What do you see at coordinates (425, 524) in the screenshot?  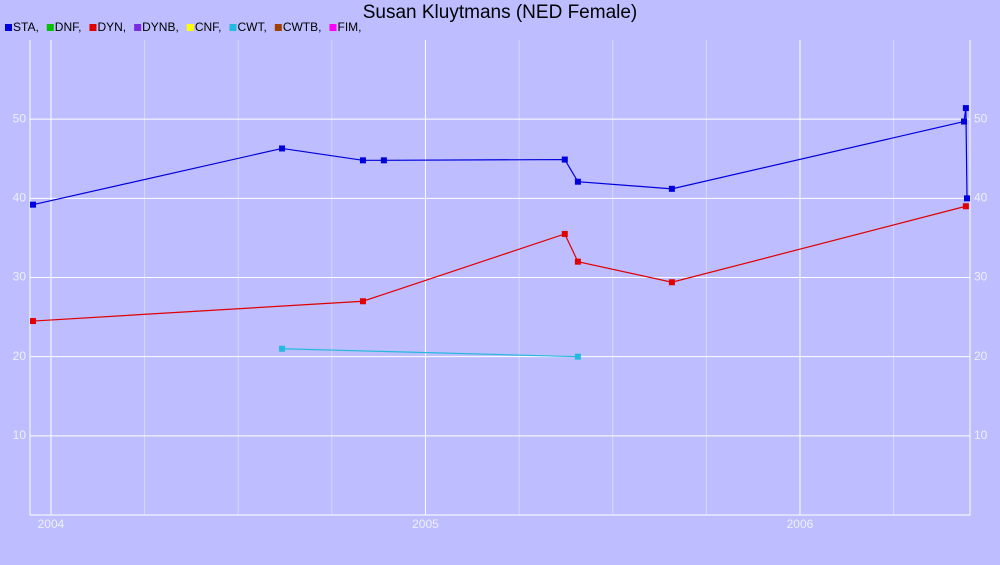 I see `x-tick-label: 2005` at bounding box center [425, 524].